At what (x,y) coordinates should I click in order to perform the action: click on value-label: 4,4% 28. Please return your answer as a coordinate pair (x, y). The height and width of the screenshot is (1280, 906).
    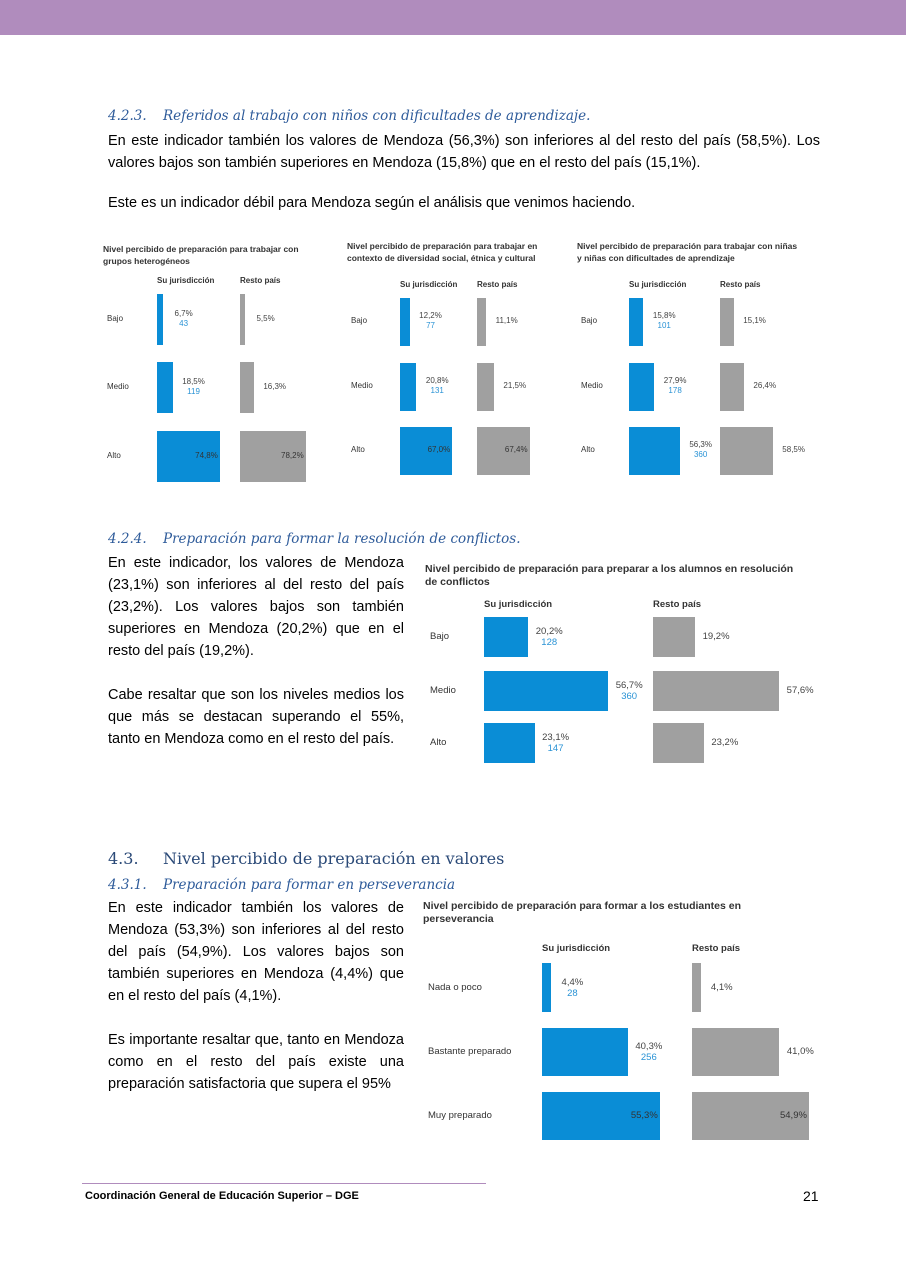
    Looking at the image, I should click on (572, 988).